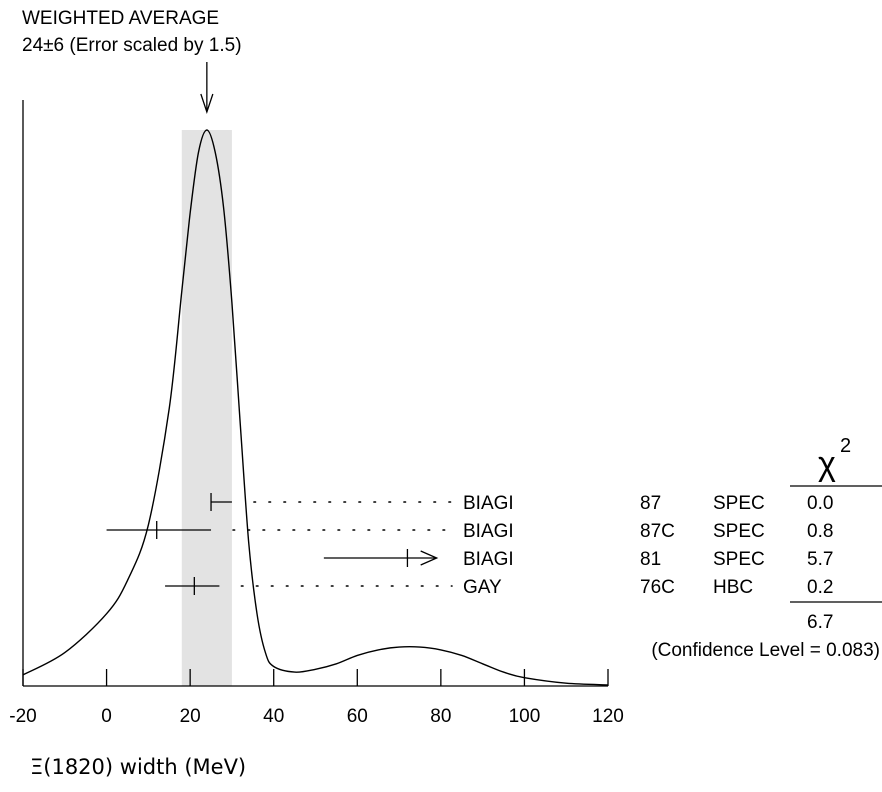 The height and width of the screenshot is (792, 882). What do you see at coordinates (820, 622) in the screenshot?
I see `chi2-total: 6.7` at bounding box center [820, 622].